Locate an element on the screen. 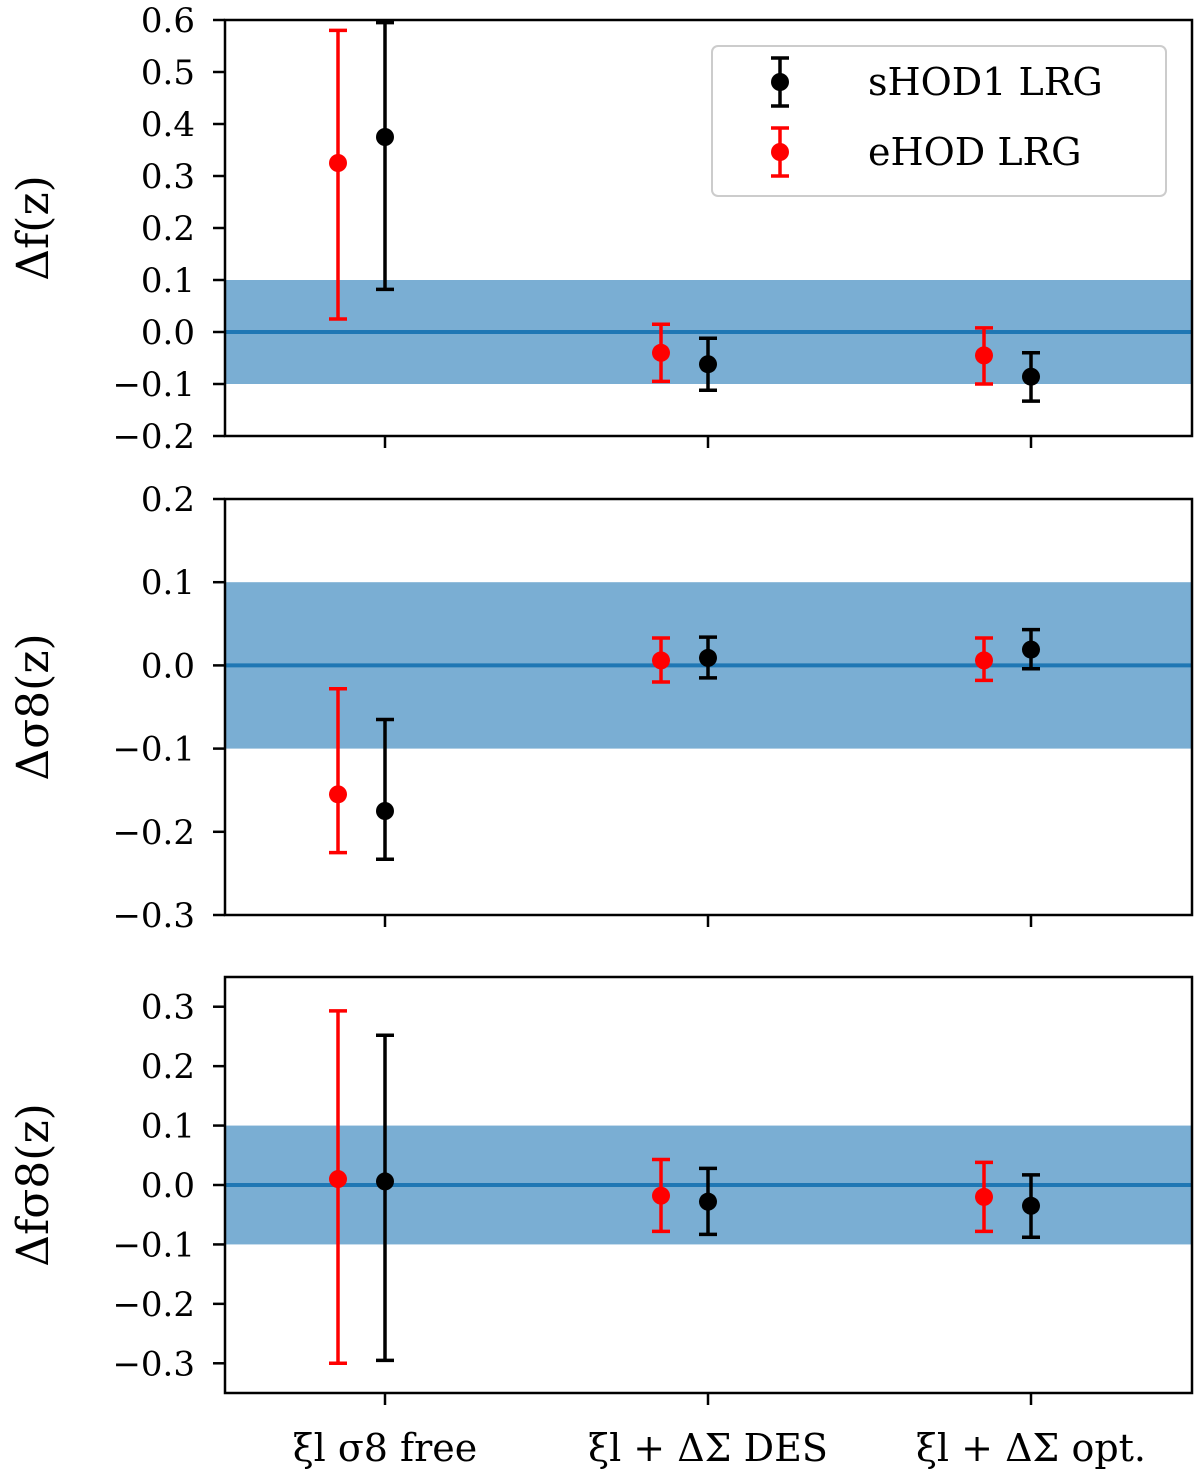 The height and width of the screenshot is (1478, 1200). legend-label: eHOD LRG is located at coordinates (975, 152).